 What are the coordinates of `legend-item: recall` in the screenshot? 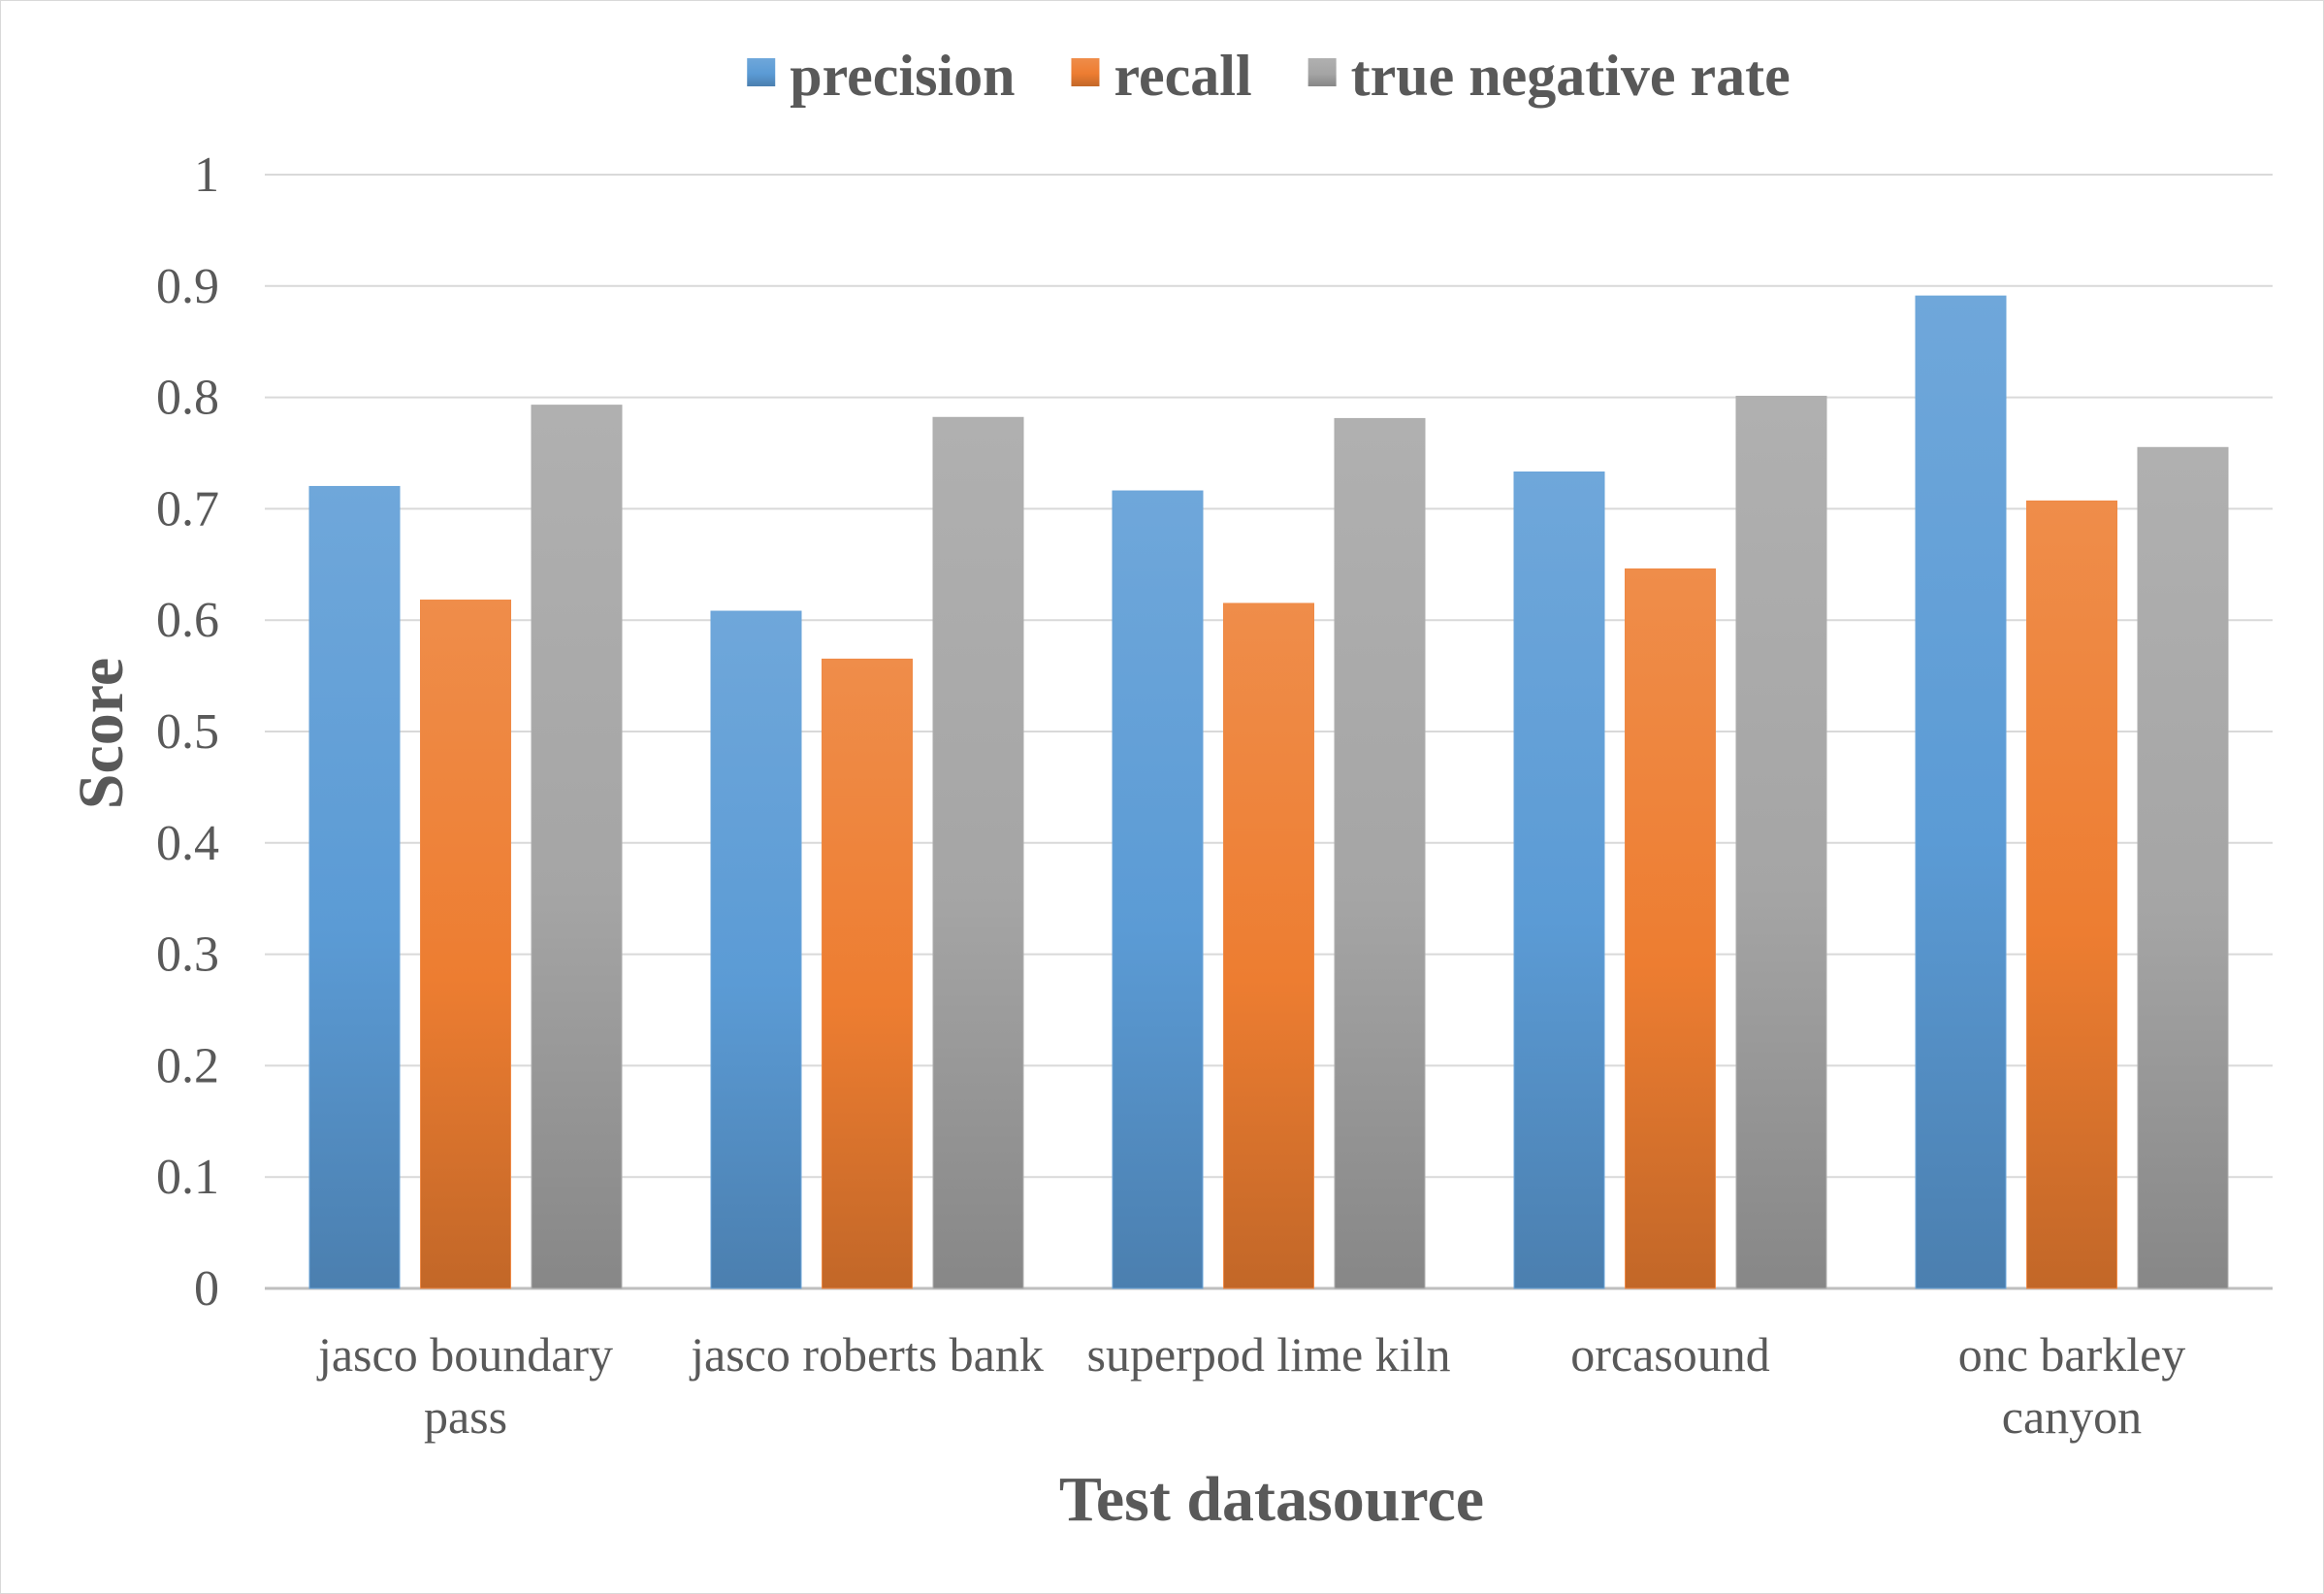 It's located at (1161, 76).